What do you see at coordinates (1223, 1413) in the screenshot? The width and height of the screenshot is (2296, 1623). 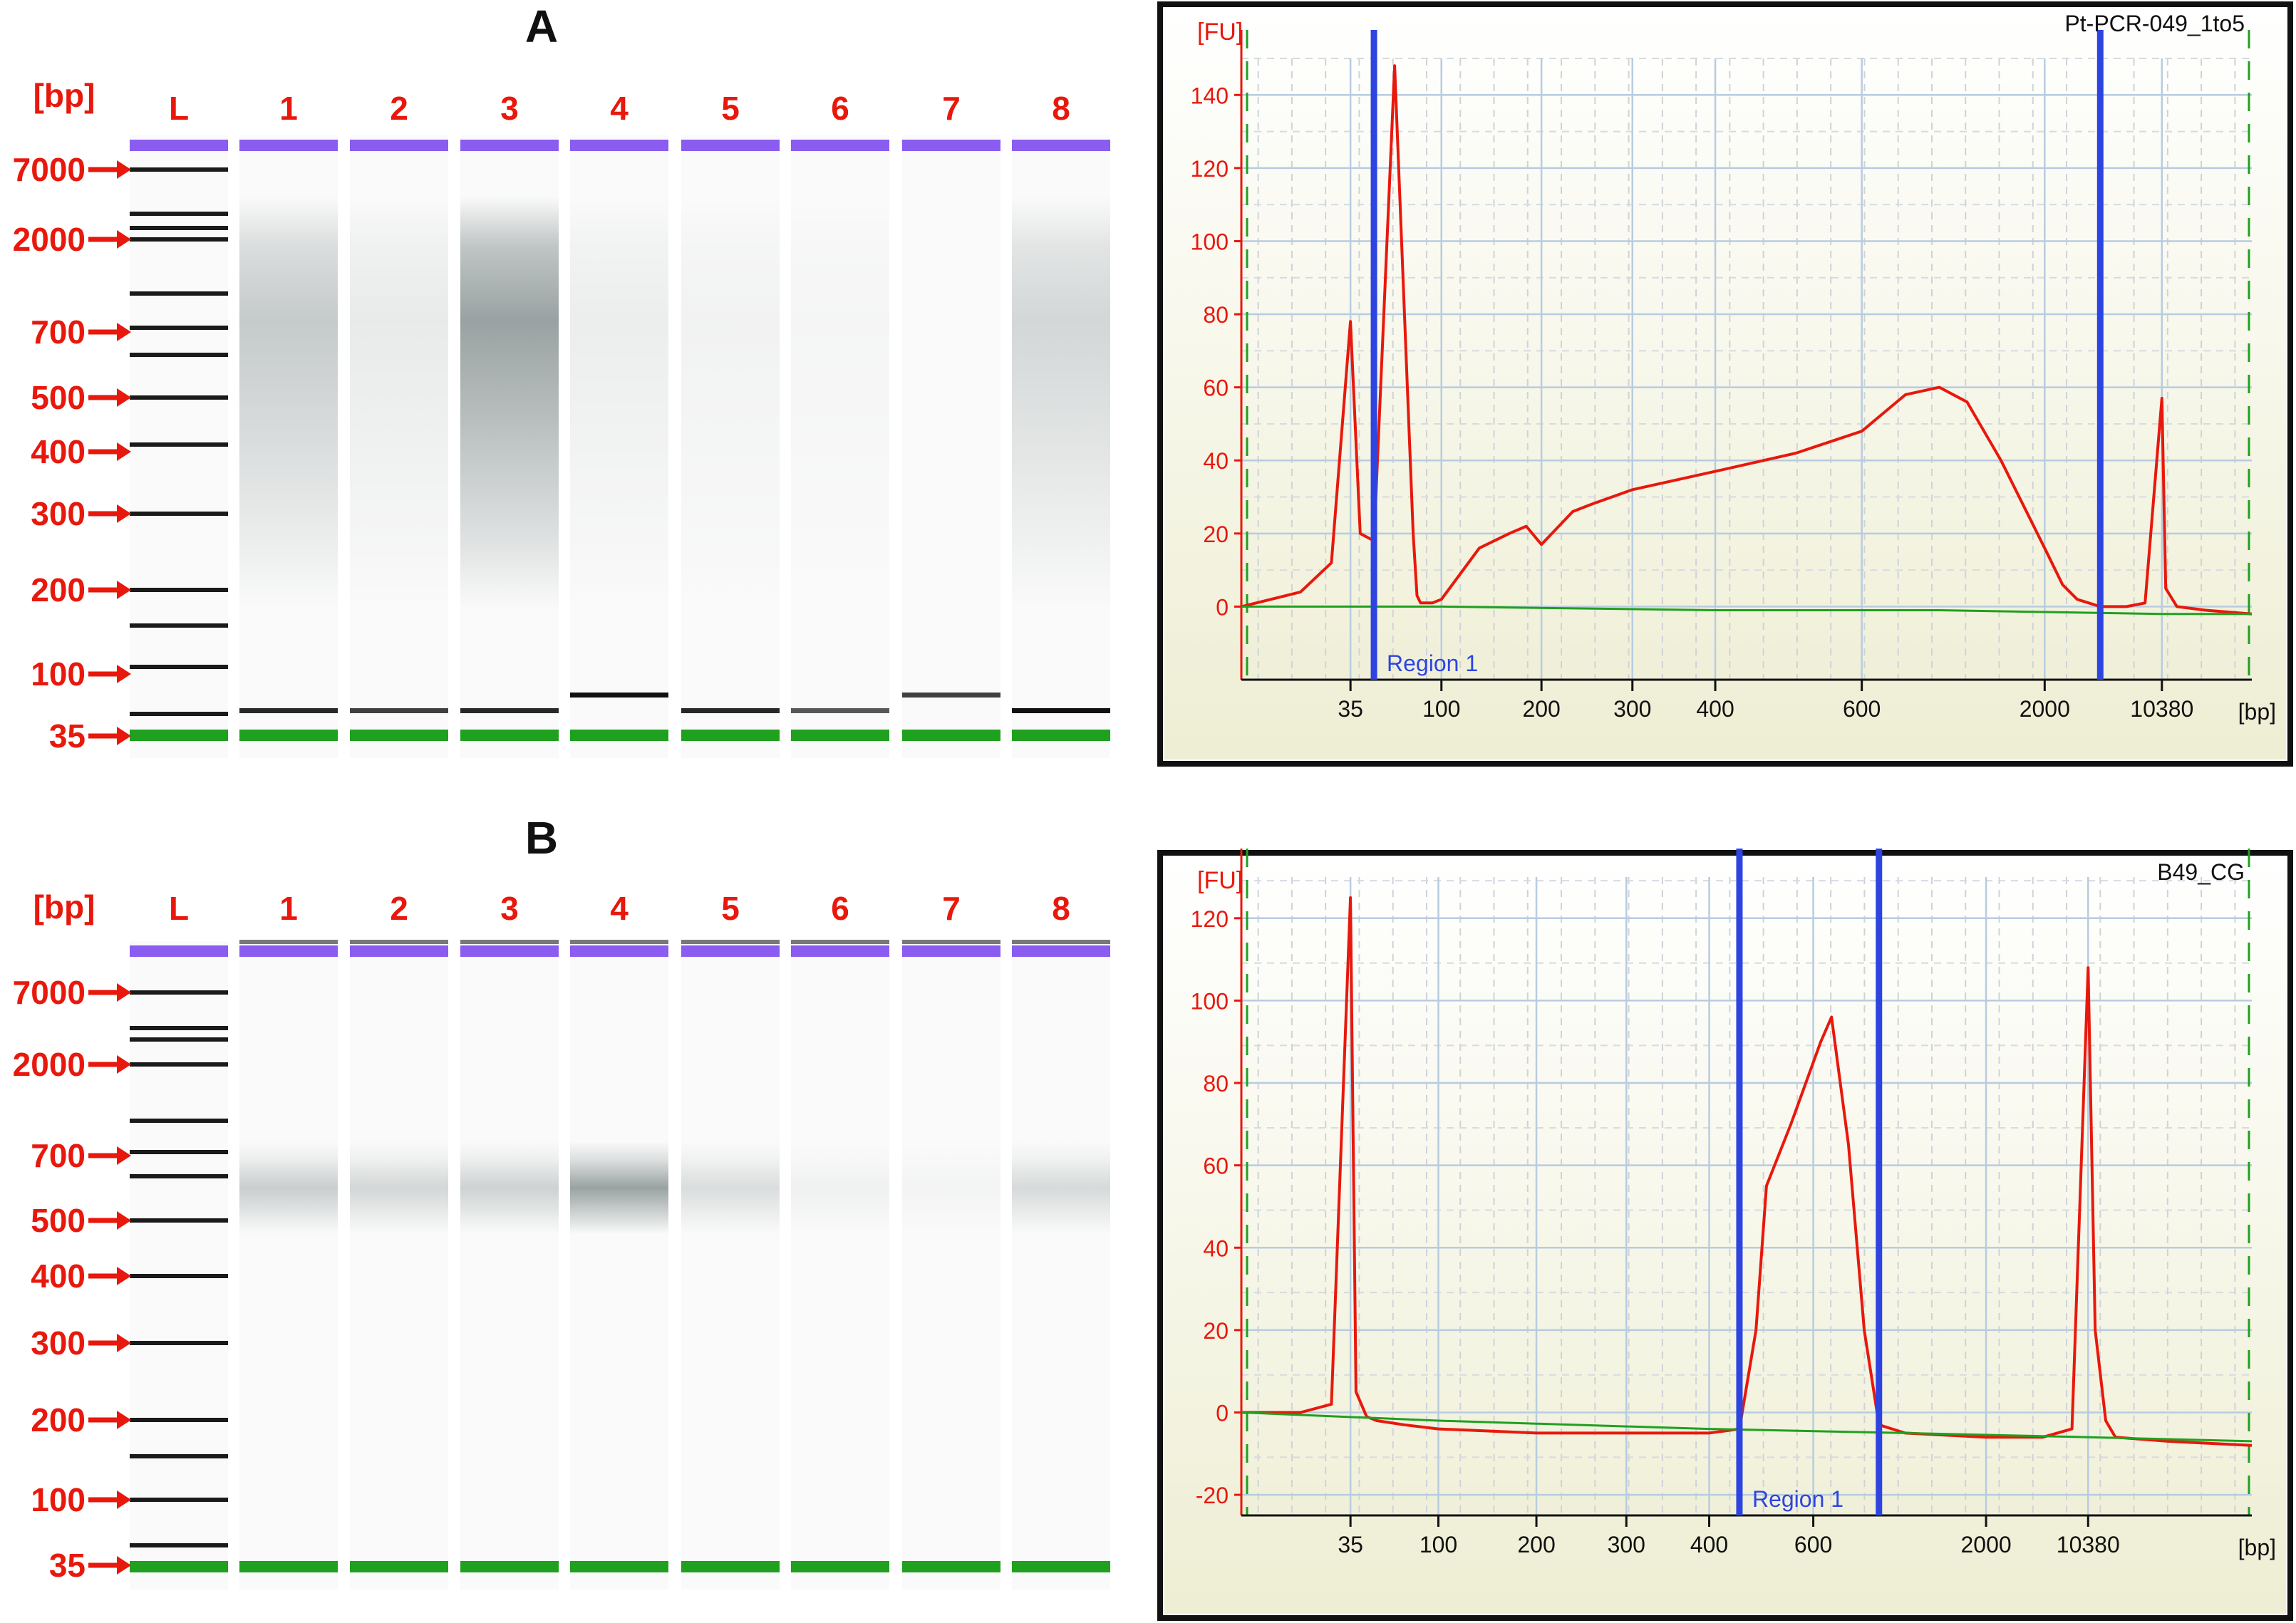 I see `y-tick-label: 0` at bounding box center [1223, 1413].